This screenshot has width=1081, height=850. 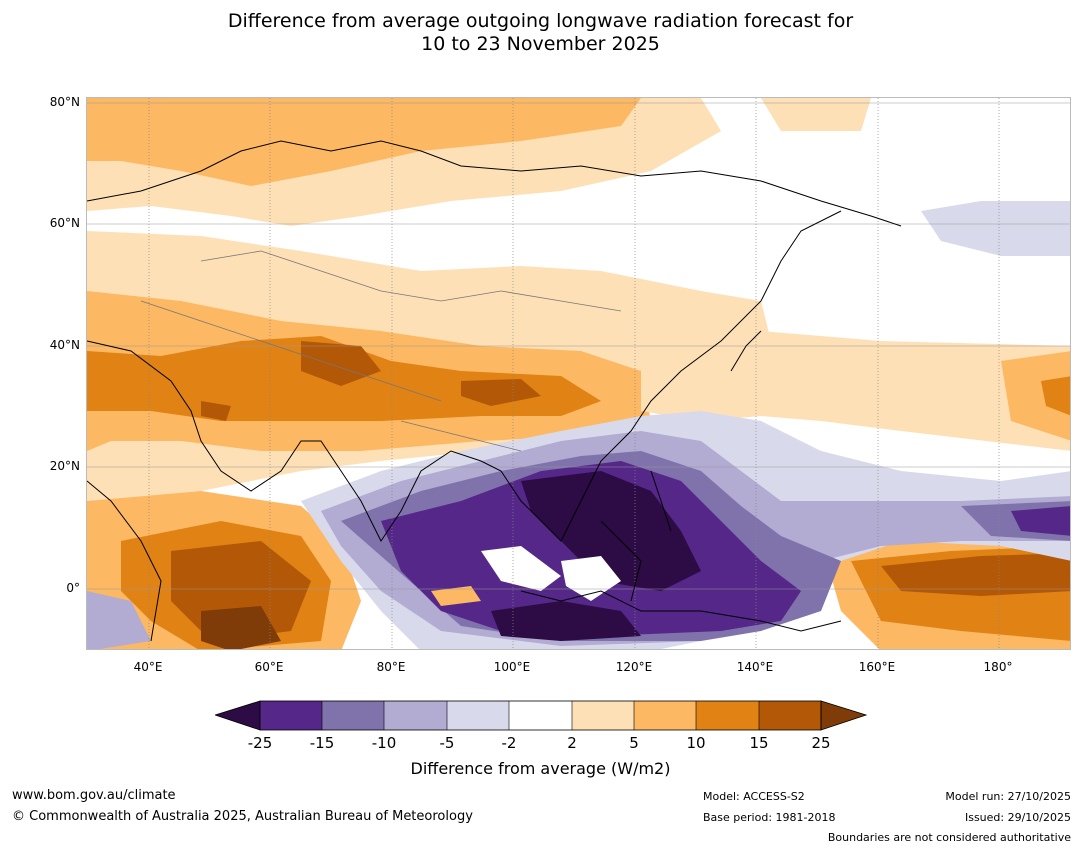 What do you see at coordinates (1008, 796) in the screenshot?
I see `model-run-text: Model run: 27/10/2025` at bounding box center [1008, 796].